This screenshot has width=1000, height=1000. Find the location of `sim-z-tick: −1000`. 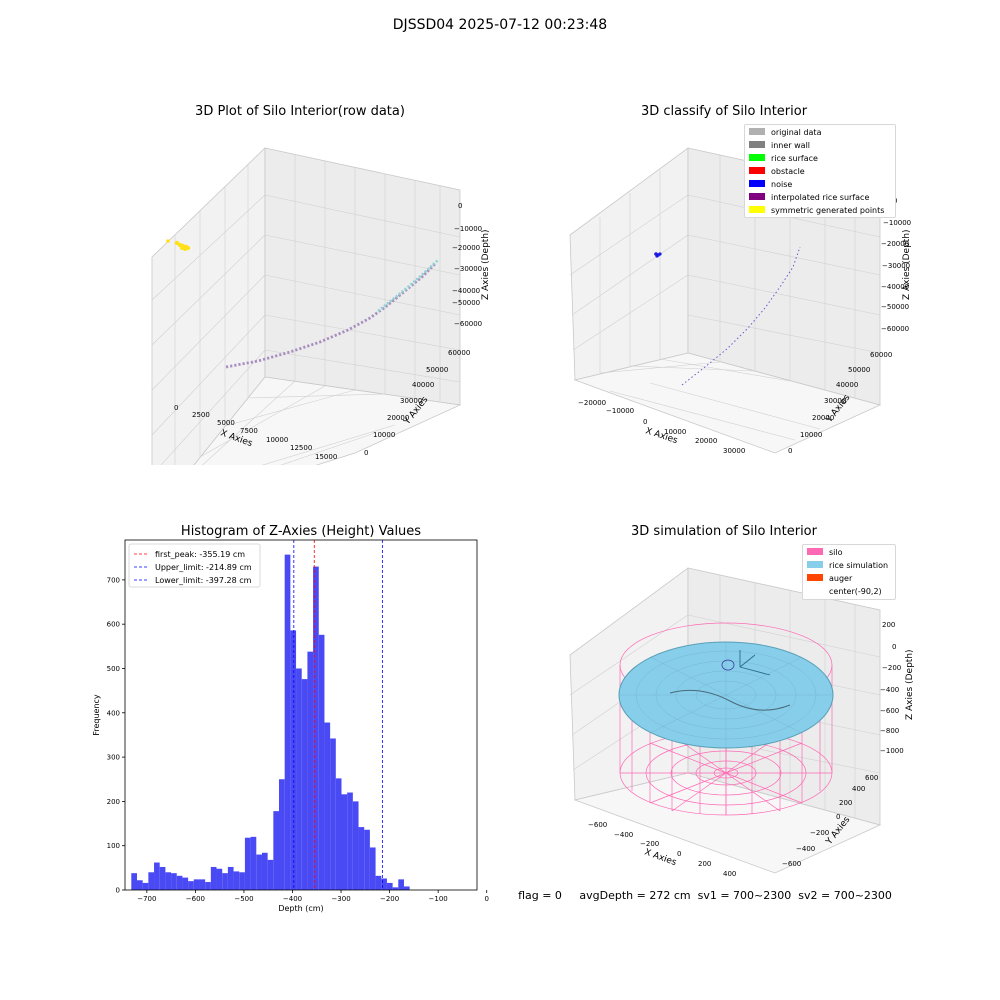

sim-z-tick: −1000 is located at coordinates (892, 751).